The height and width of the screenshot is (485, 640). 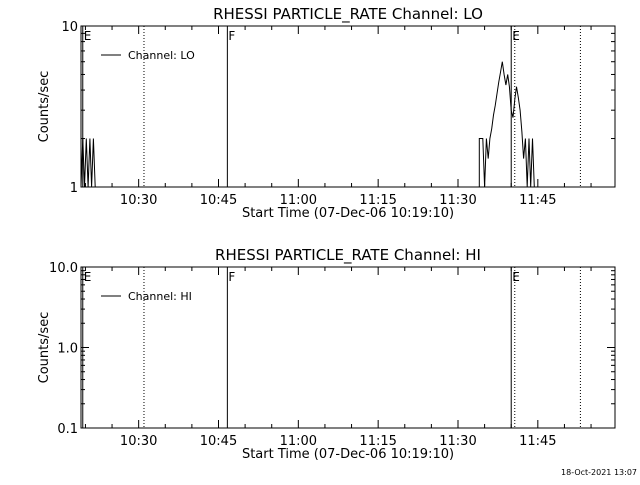 What do you see at coordinates (537, 200) in the screenshot?
I see `x-tick-label-lo: 11:45` at bounding box center [537, 200].